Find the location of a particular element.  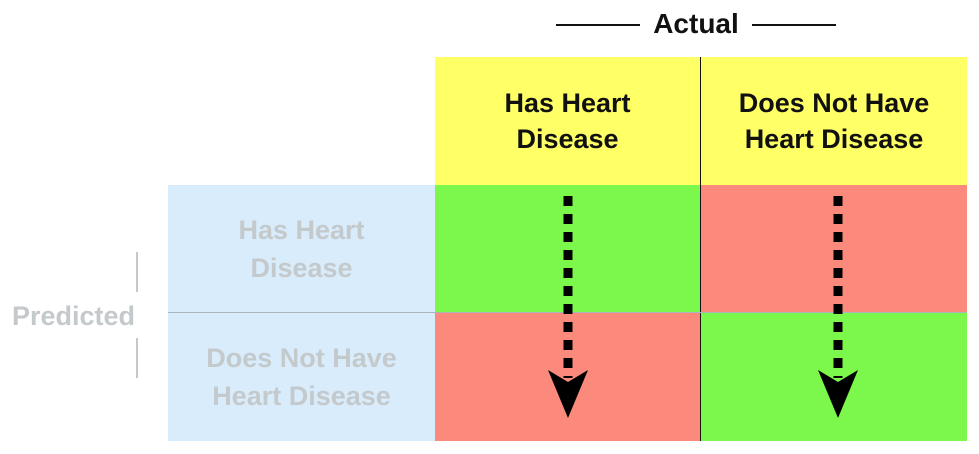

column-header-line: Does Not Have is located at coordinates (834, 103).